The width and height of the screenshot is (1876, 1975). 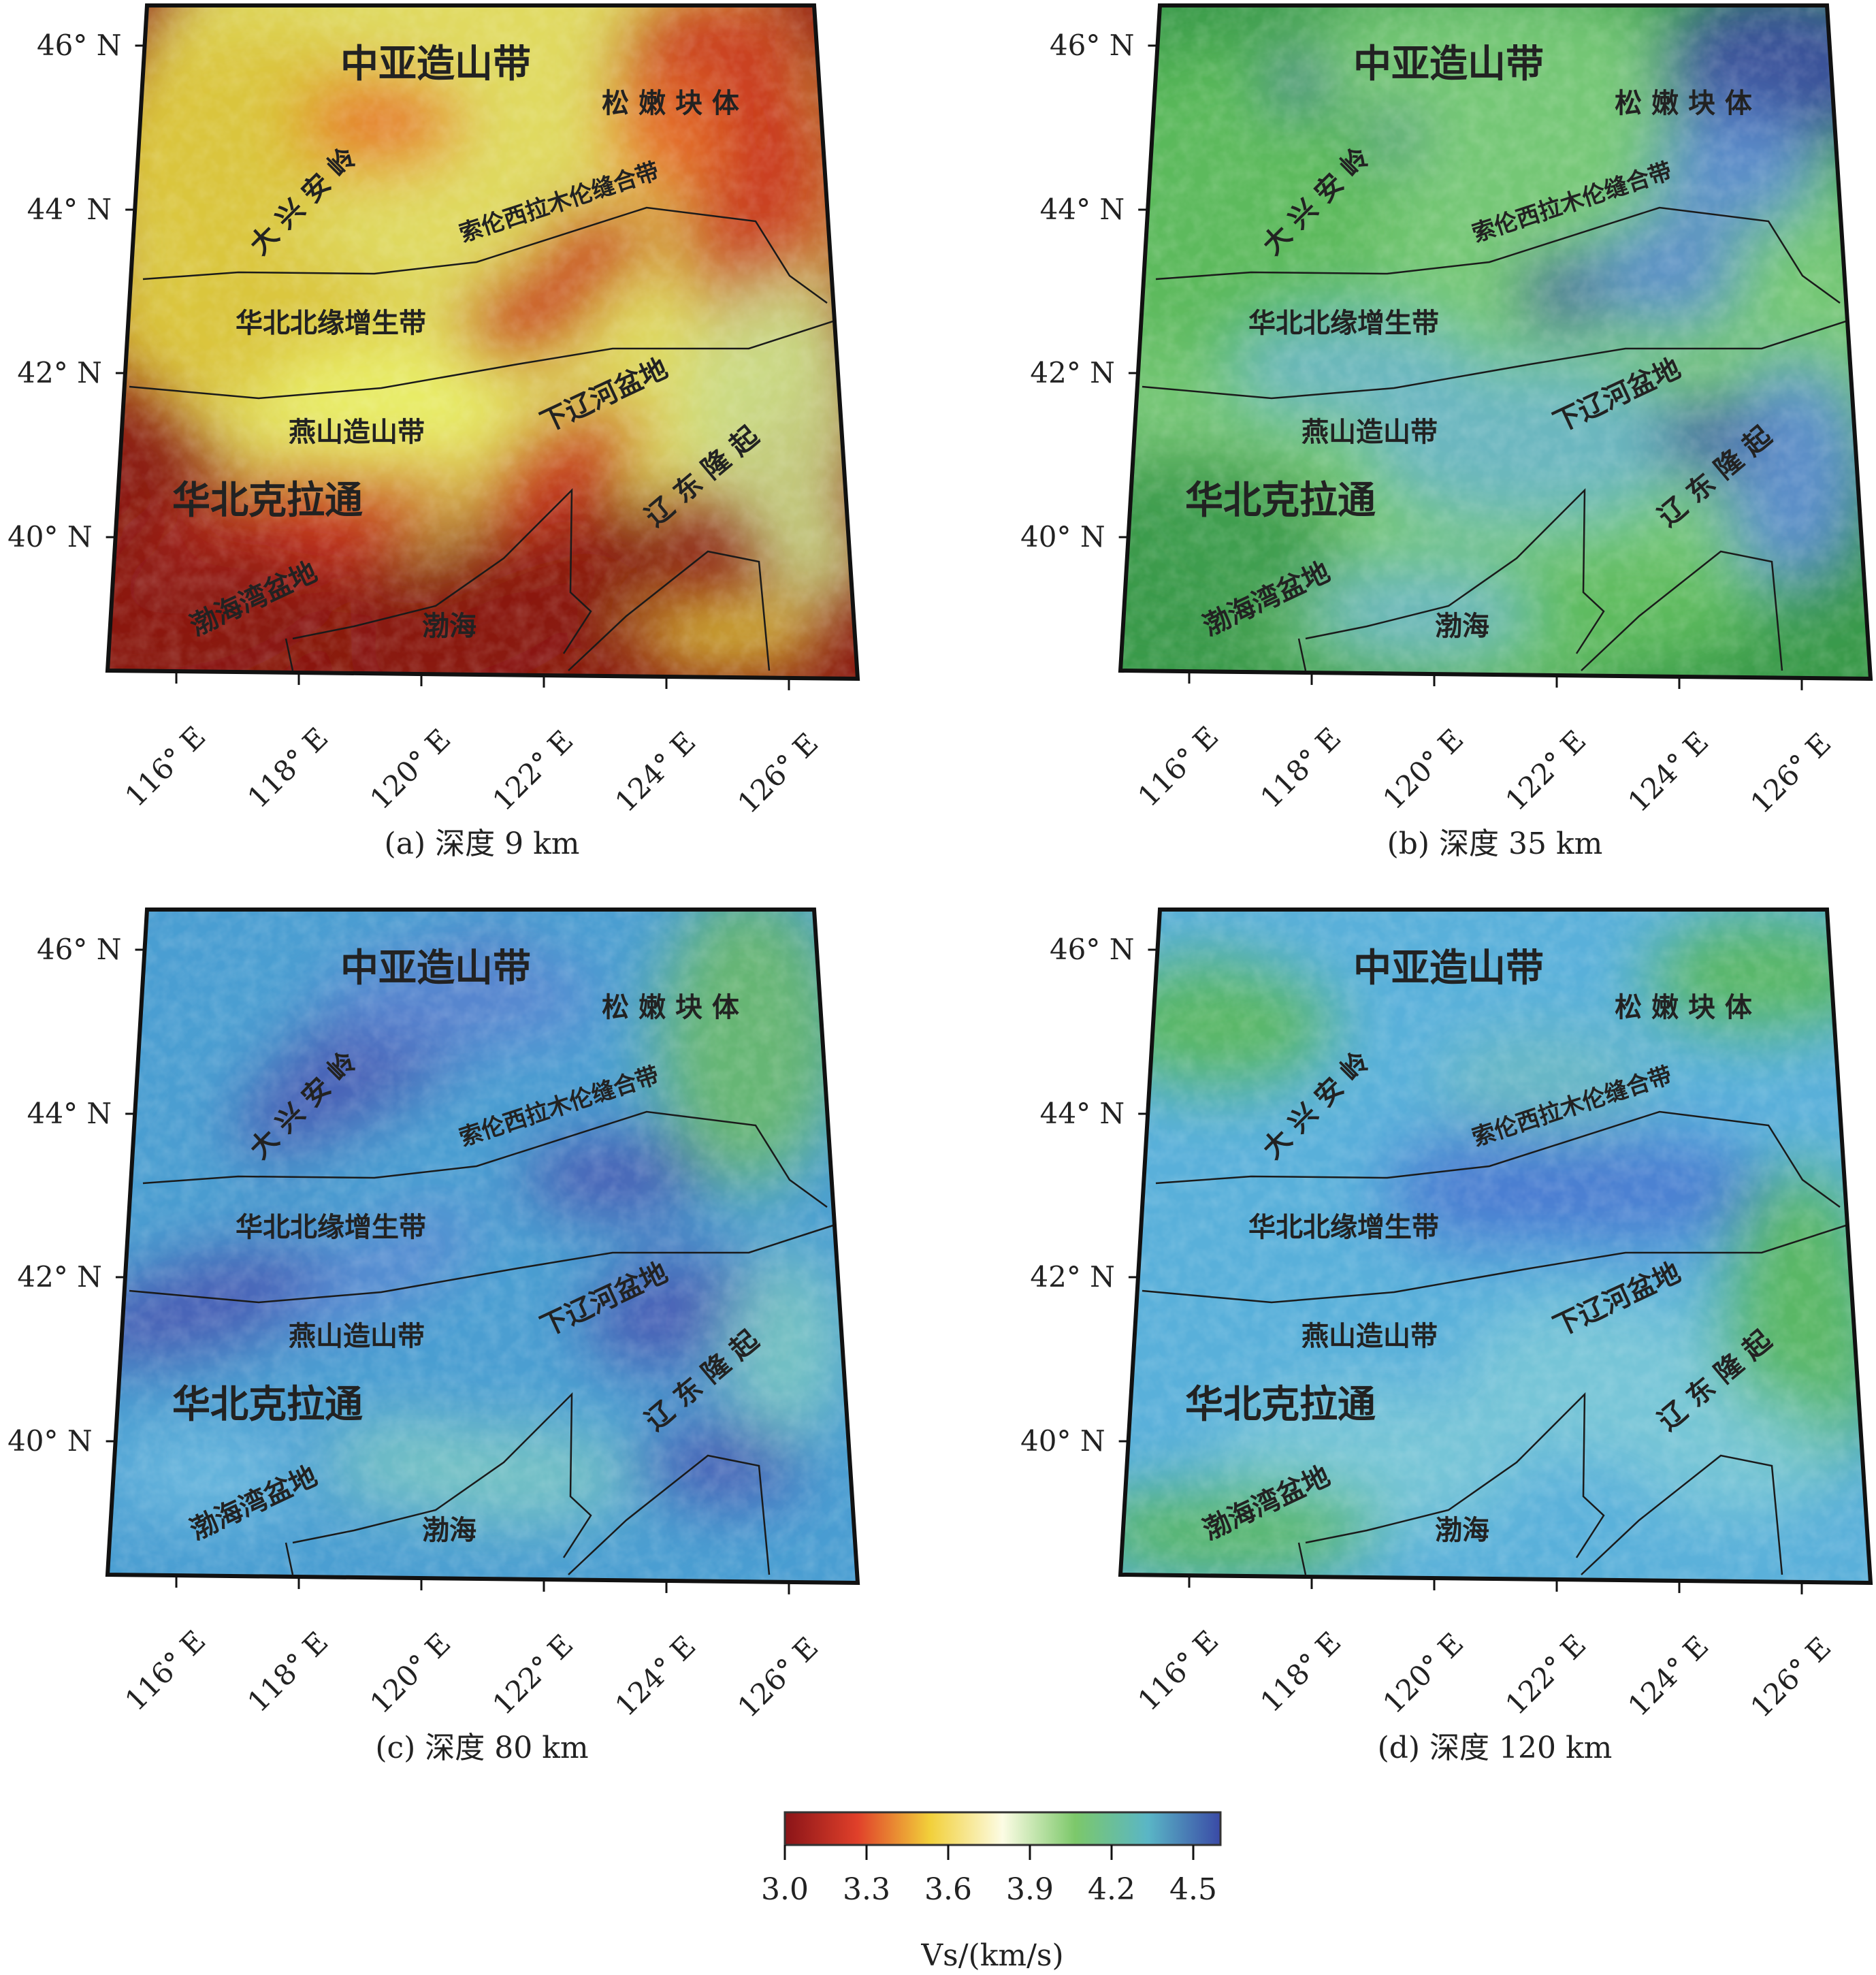 I want to click on colorbar-tick-label: 3.6, so click(x=948, y=1889).